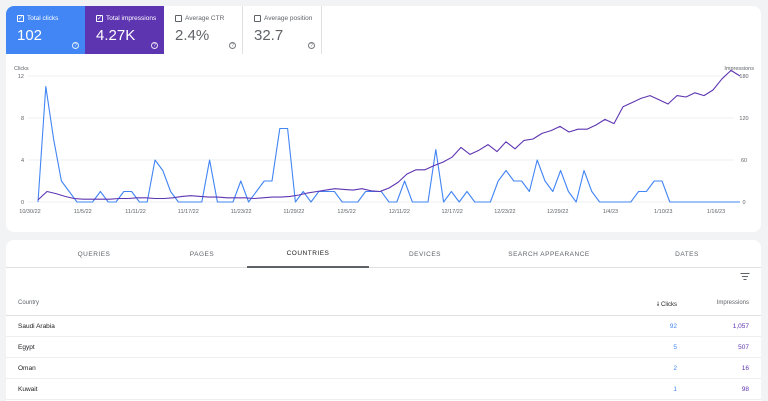 The height and width of the screenshot is (401, 768). What do you see at coordinates (744, 276) in the screenshot?
I see `filter-icon` at bounding box center [744, 276].